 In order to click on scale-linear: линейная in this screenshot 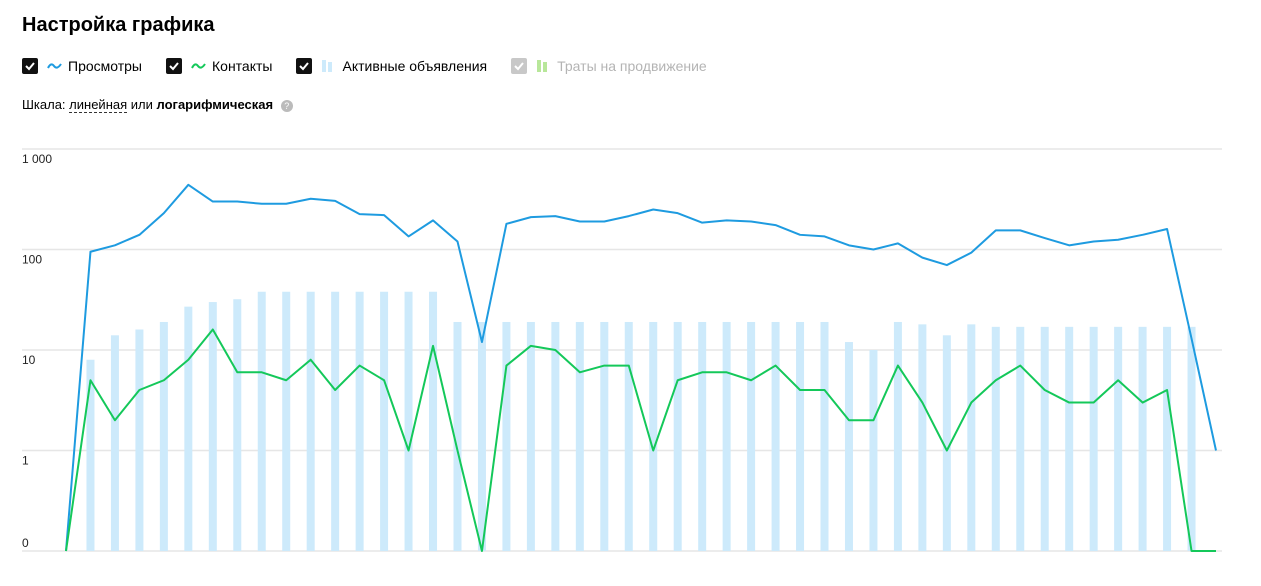, I will do `click(98, 105)`.